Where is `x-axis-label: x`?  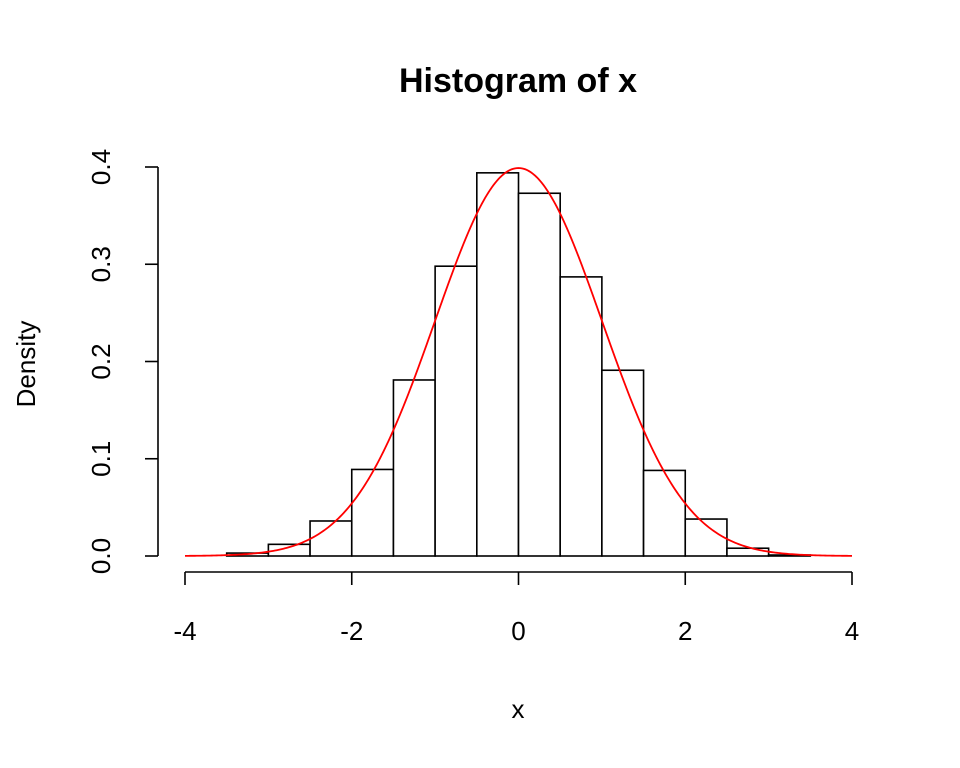 x-axis-label: x is located at coordinates (518, 709).